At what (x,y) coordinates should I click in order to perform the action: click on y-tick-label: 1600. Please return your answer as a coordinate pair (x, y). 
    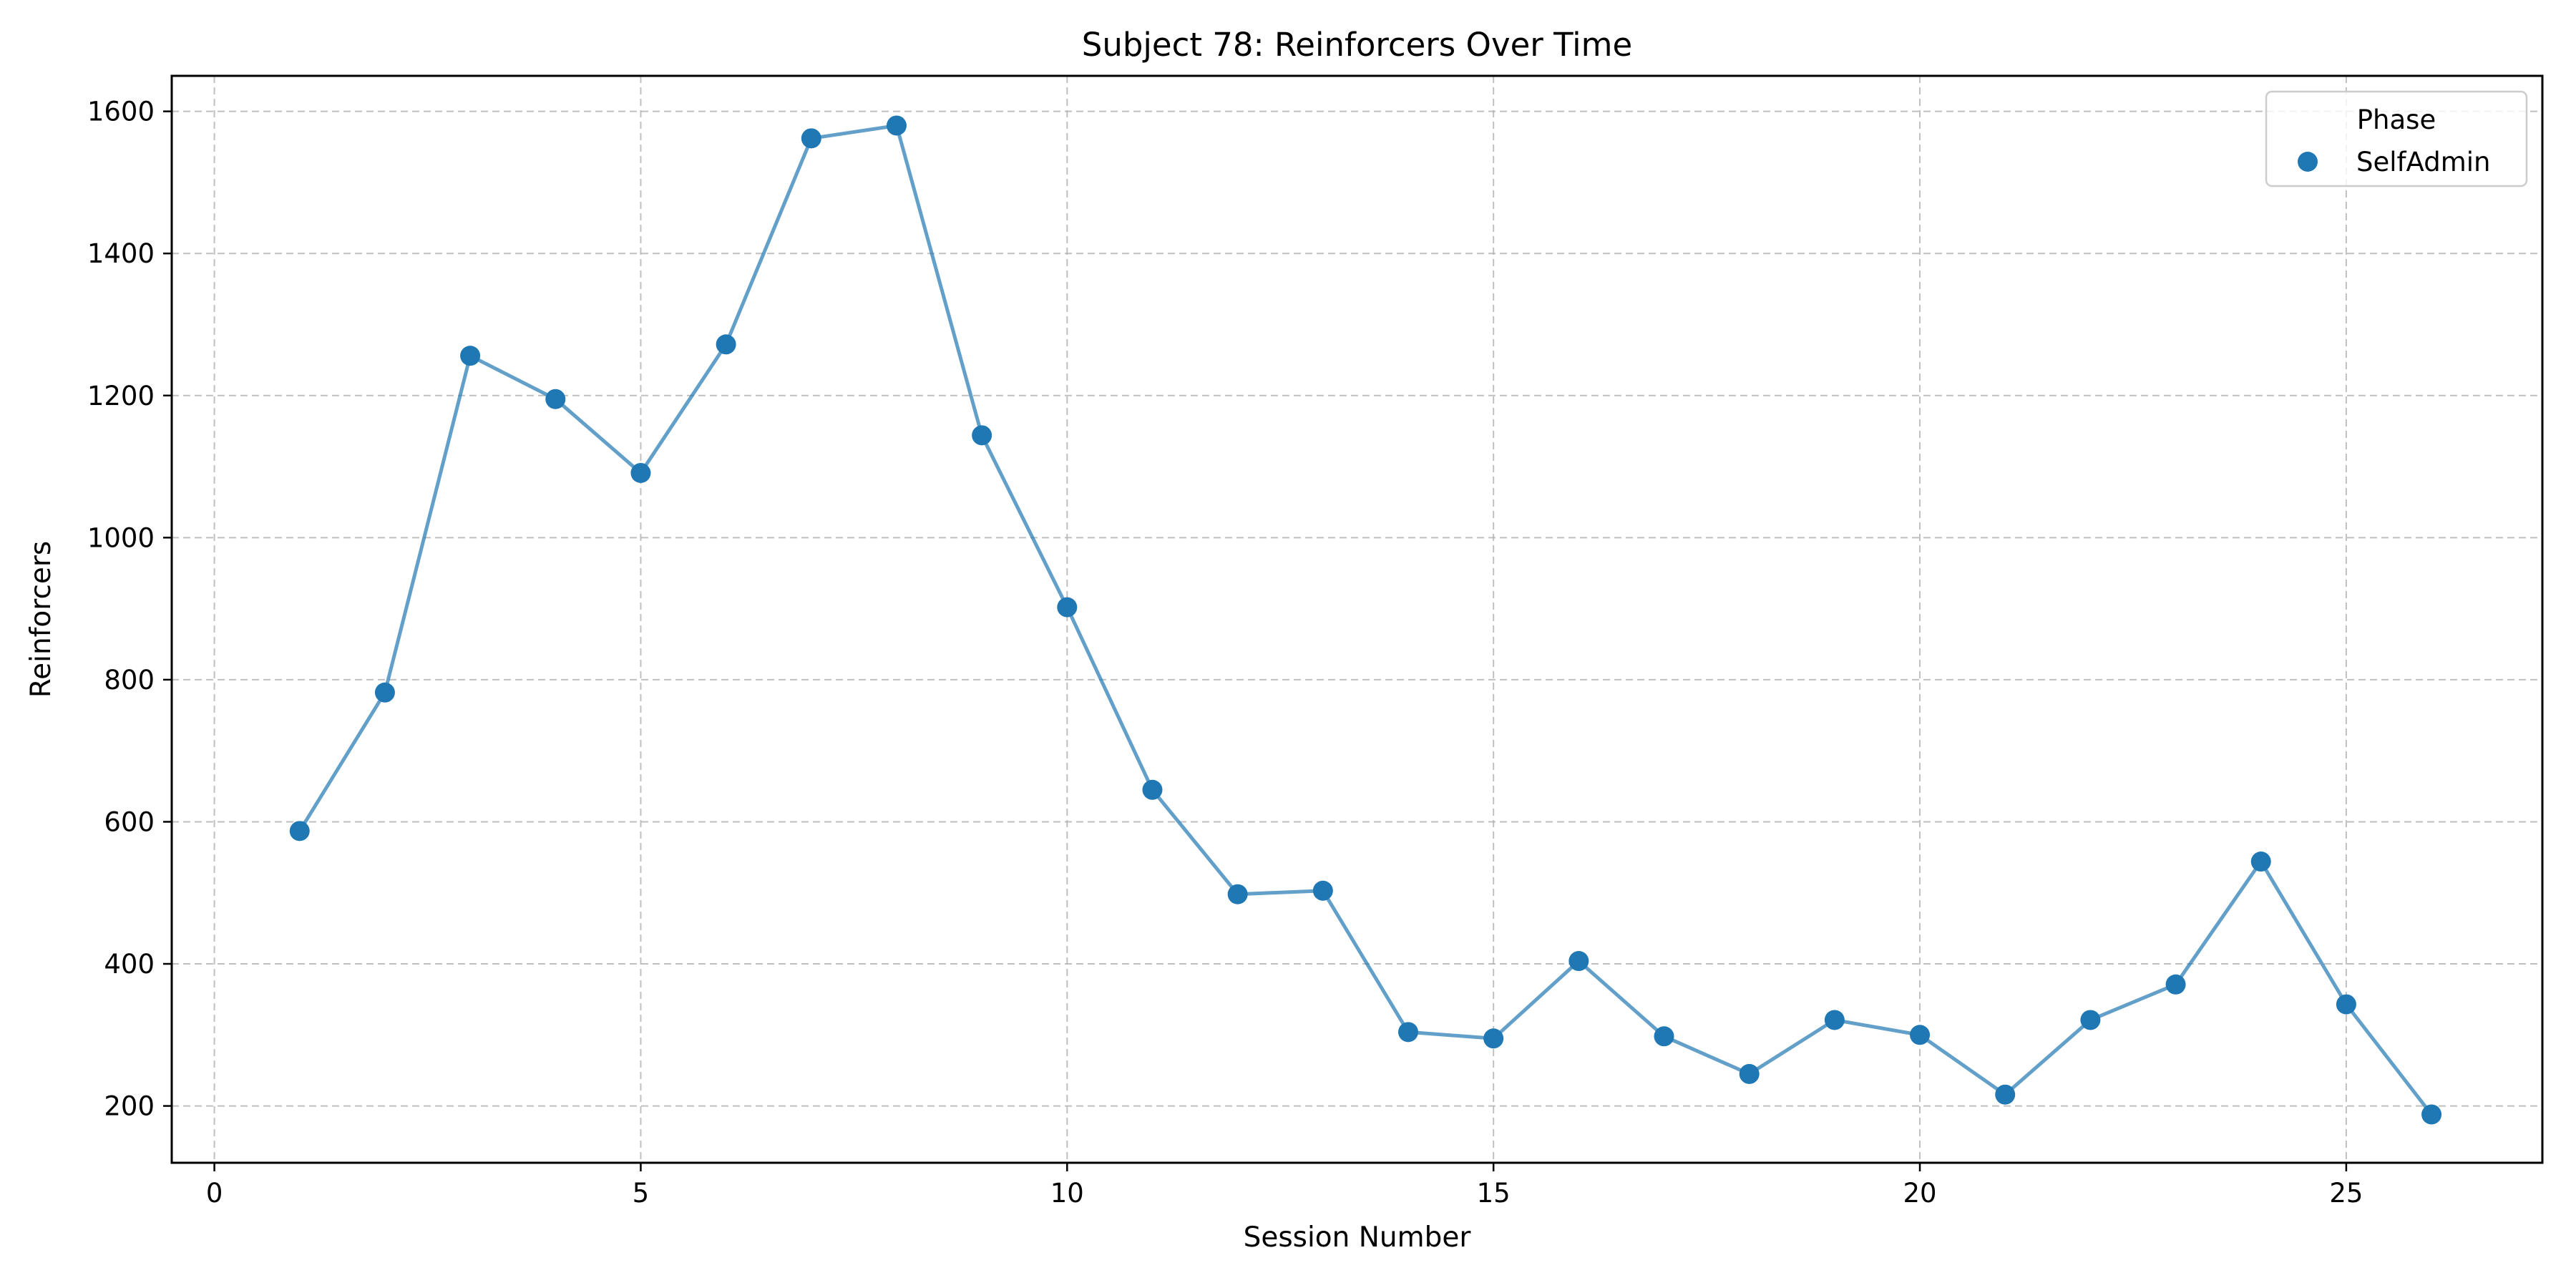
    Looking at the image, I should click on (121, 112).